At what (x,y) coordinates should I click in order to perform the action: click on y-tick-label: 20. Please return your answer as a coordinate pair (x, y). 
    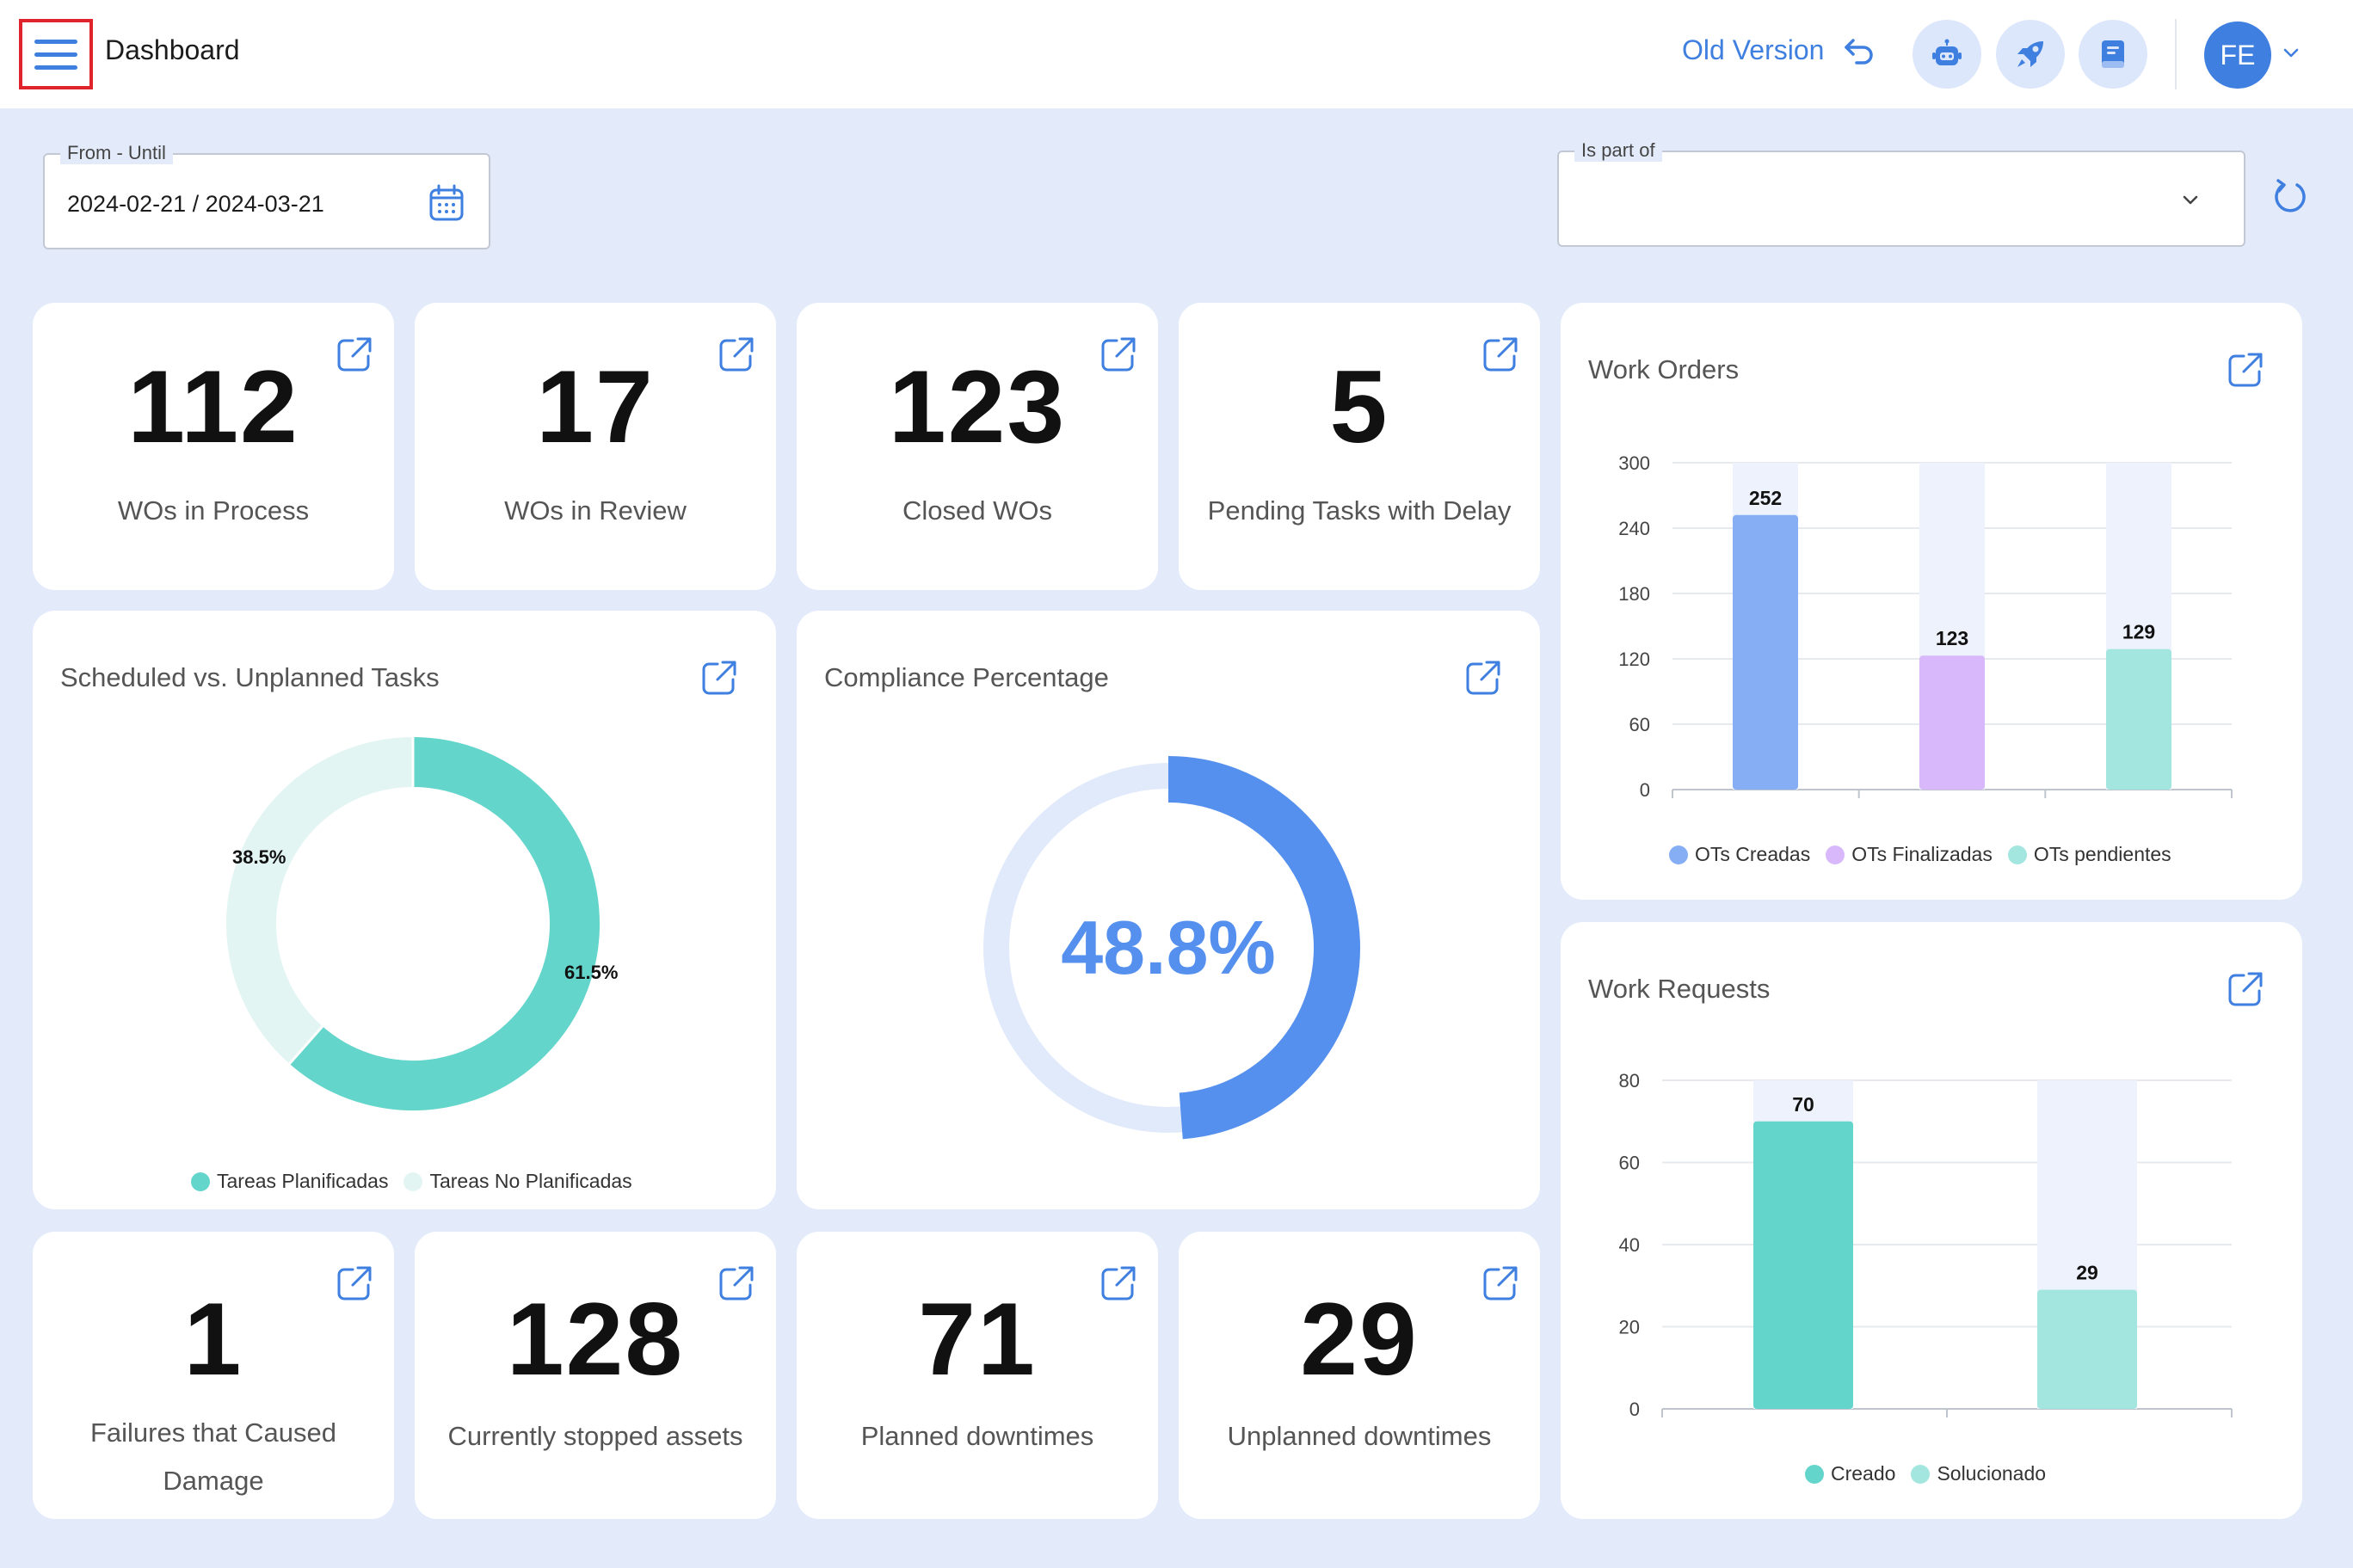
    Looking at the image, I should click on (1629, 1328).